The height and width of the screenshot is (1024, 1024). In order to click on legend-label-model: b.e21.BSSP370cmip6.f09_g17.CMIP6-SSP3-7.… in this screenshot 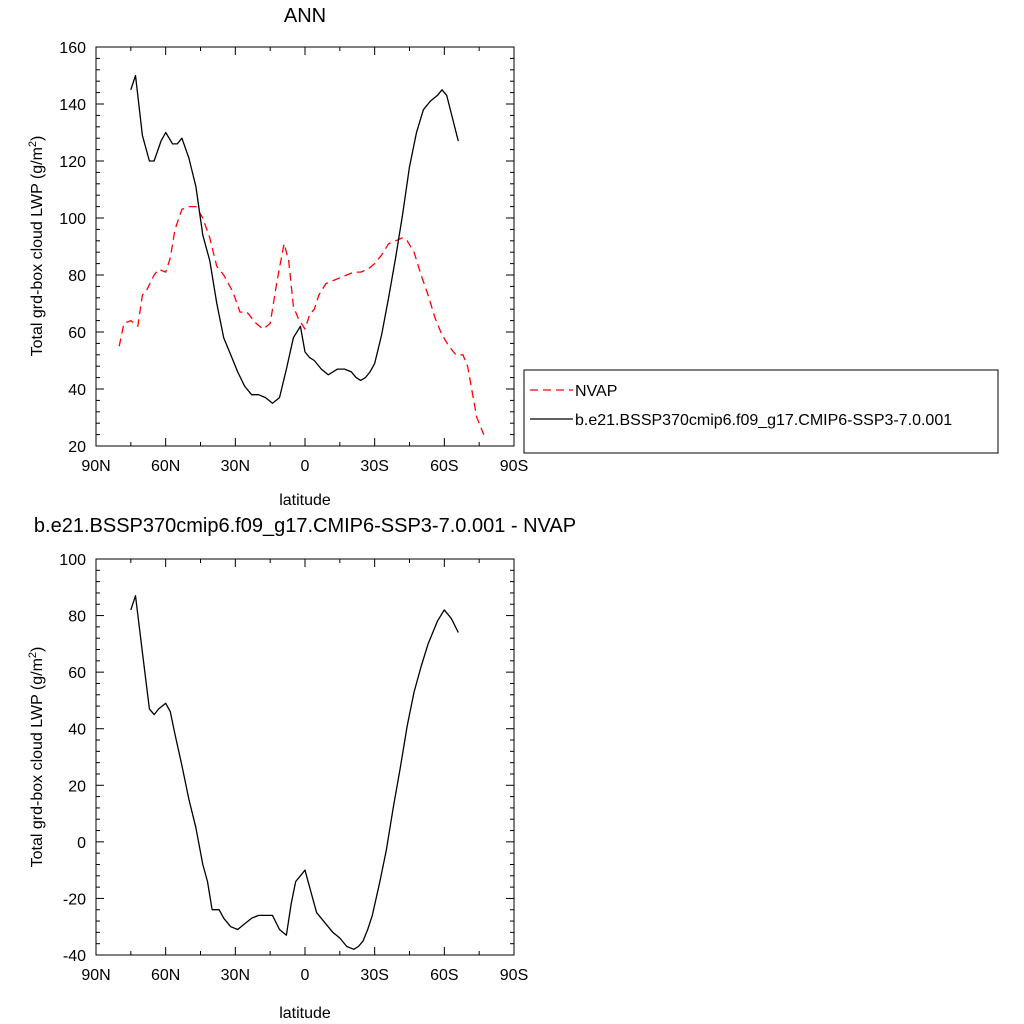, I will do `click(763, 420)`.